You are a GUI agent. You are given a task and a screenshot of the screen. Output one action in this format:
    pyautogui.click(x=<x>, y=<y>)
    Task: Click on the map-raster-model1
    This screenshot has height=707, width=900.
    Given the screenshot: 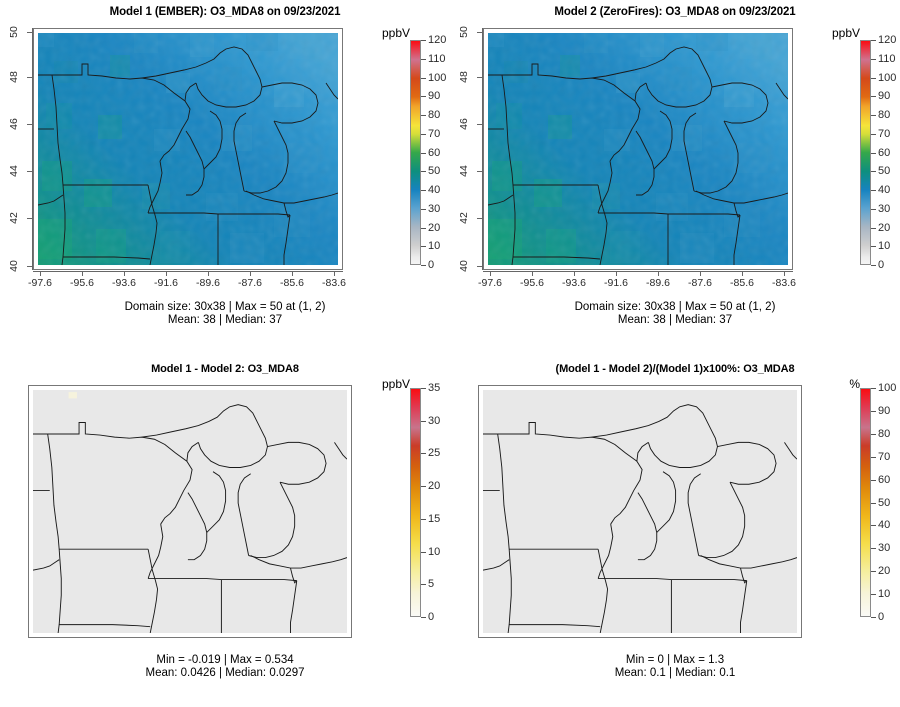 What is the action you would take?
    pyautogui.click(x=188, y=149)
    